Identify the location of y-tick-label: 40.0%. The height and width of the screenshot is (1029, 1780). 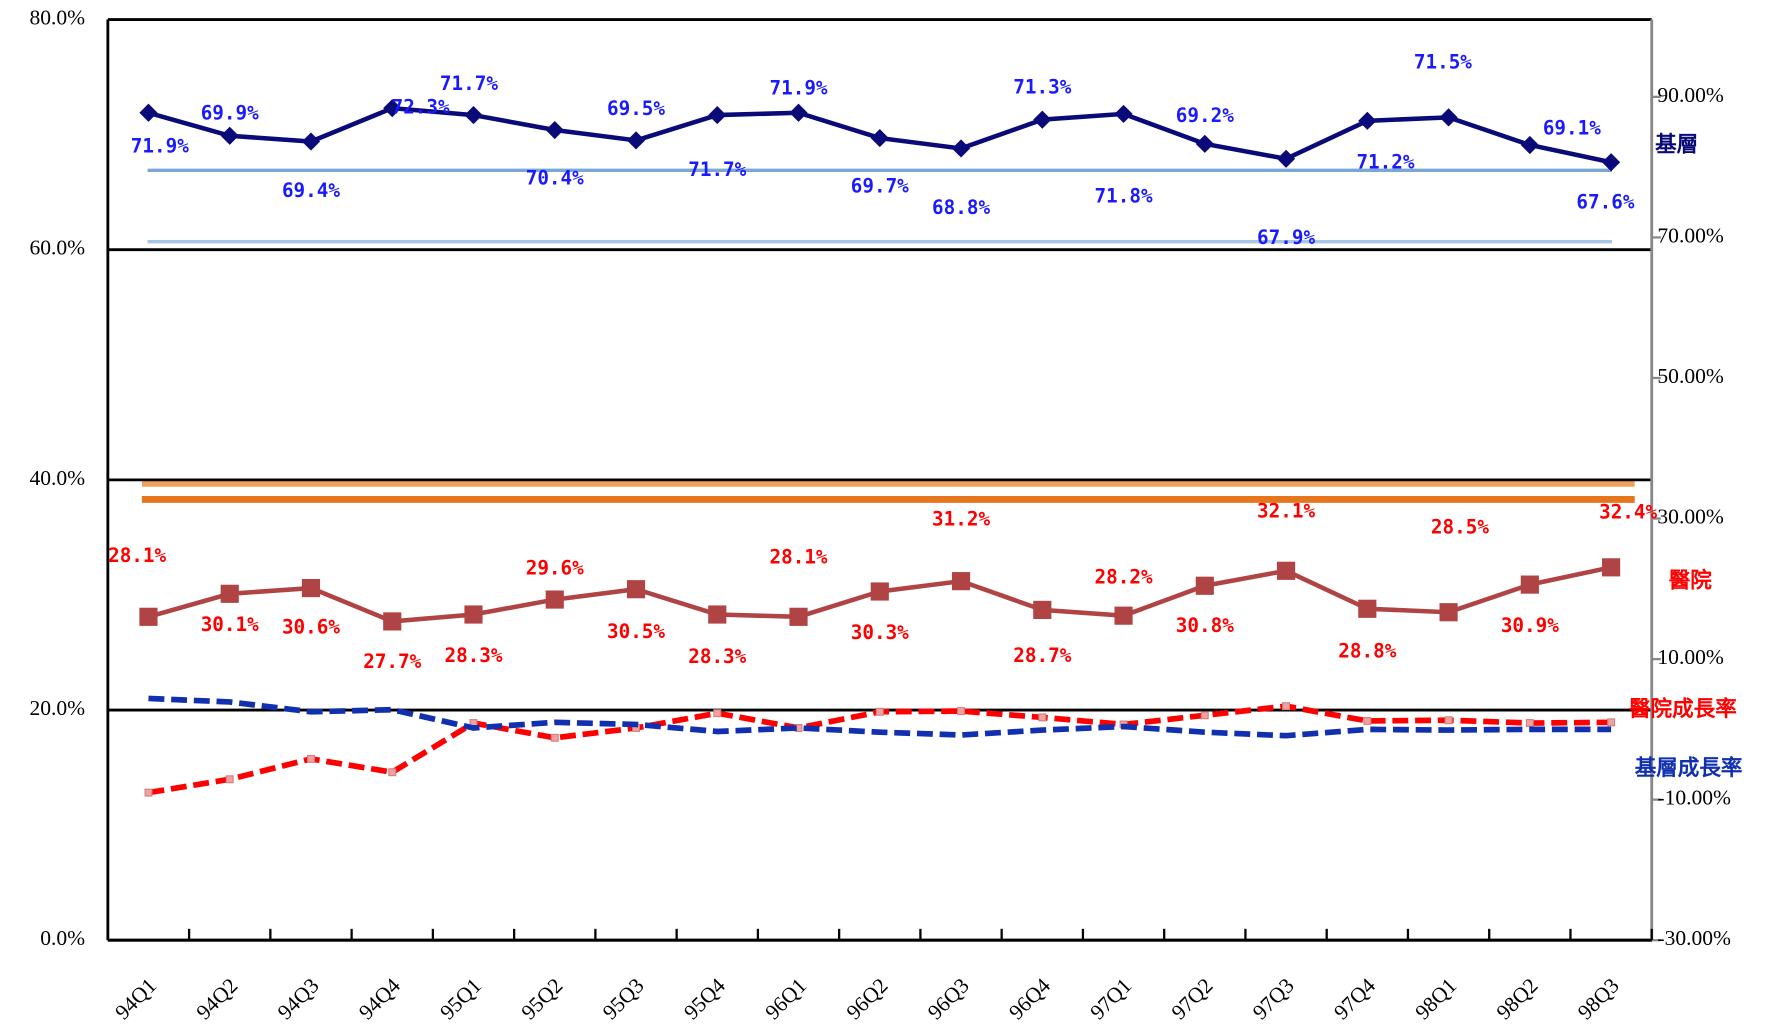
(57, 478).